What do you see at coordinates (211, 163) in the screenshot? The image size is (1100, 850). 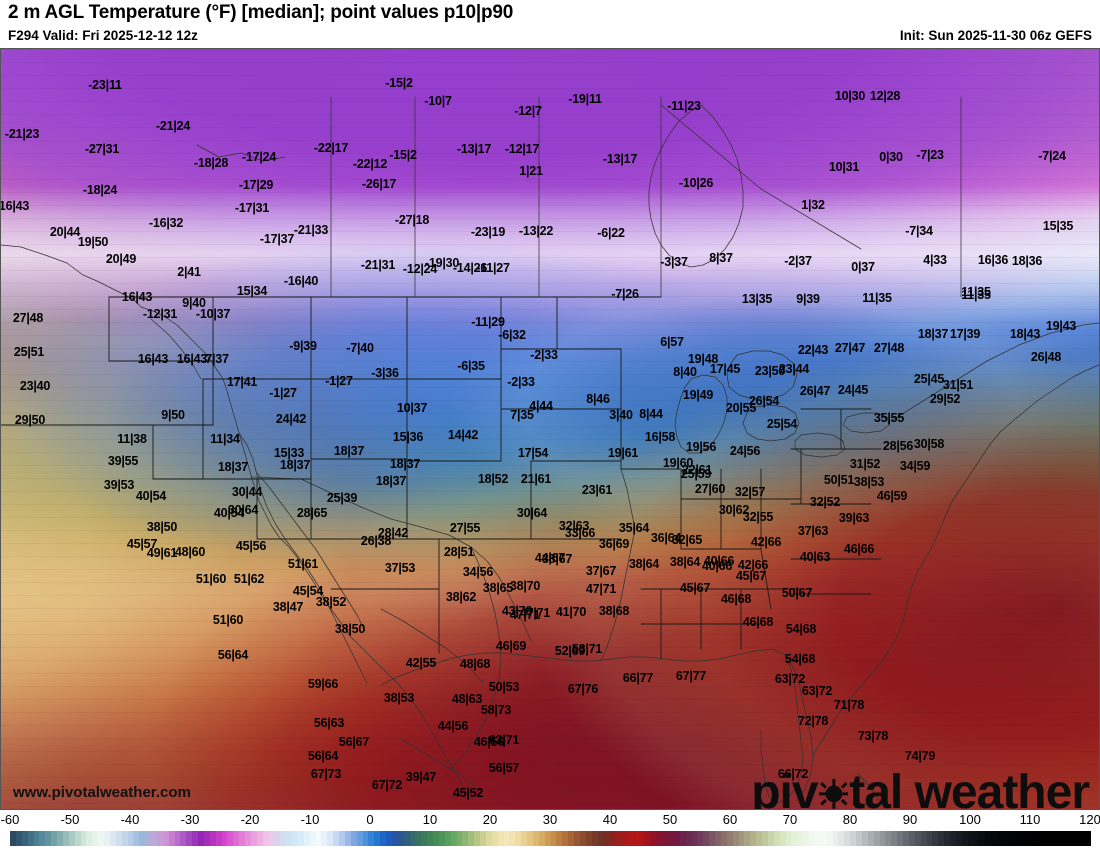 I see `point-value: -18|28` at bounding box center [211, 163].